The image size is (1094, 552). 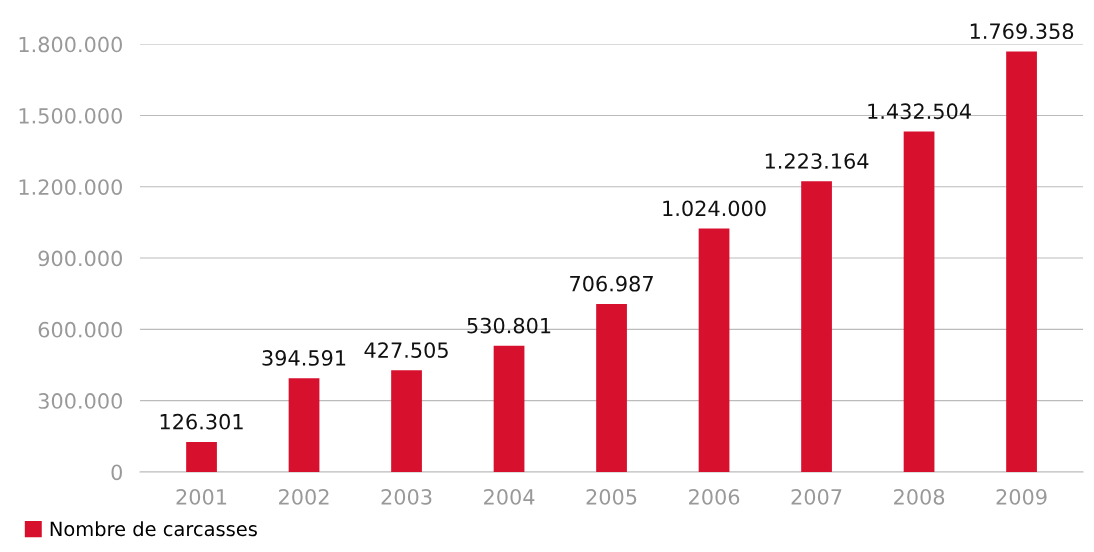 What do you see at coordinates (116, 472) in the screenshot?
I see `y-tick-label: 0` at bounding box center [116, 472].